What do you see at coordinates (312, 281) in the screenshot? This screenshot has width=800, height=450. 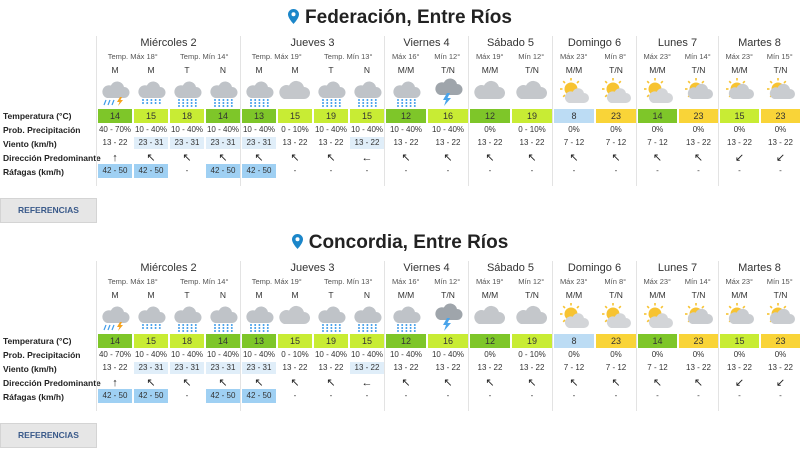 I see `day-min-max: Temp. Máx 19° Temp. Mín 13°` at bounding box center [312, 281].